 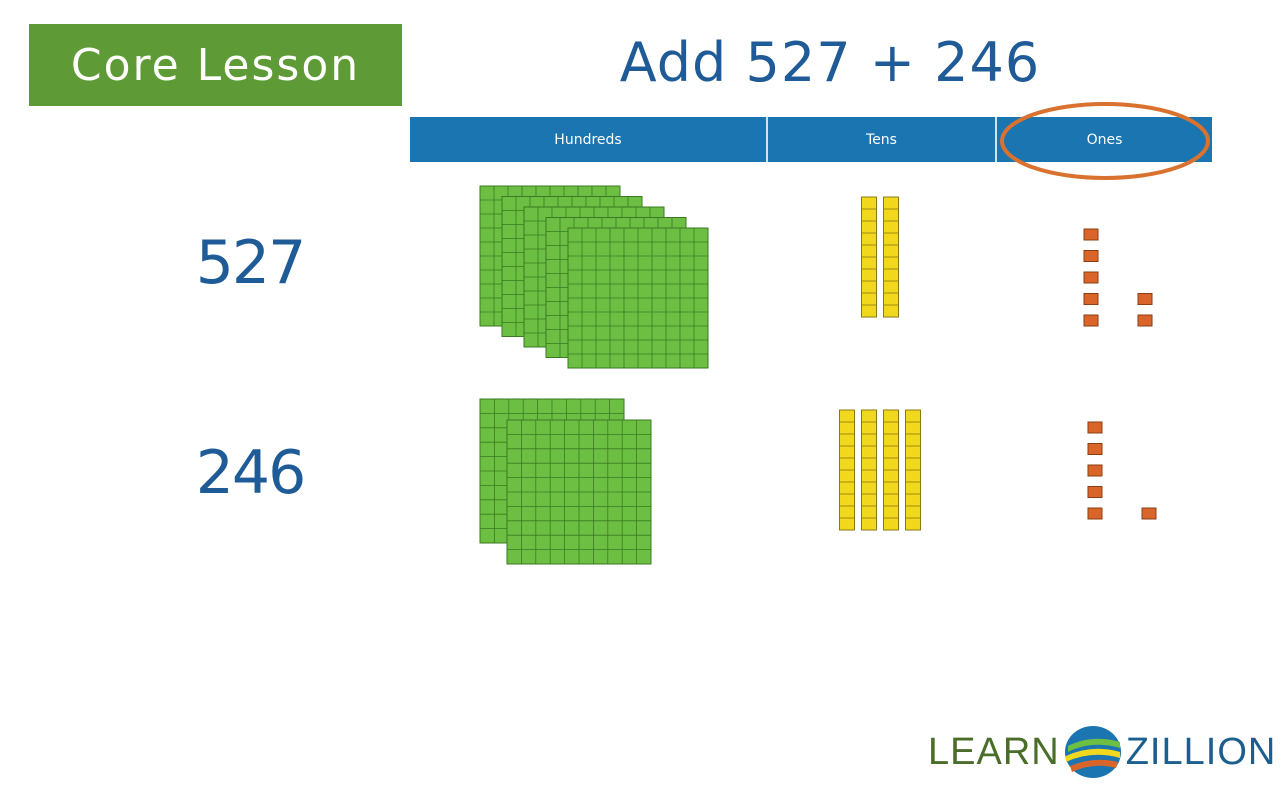 What do you see at coordinates (882, 139) in the screenshot?
I see `header-tens: Tens` at bounding box center [882, 139].